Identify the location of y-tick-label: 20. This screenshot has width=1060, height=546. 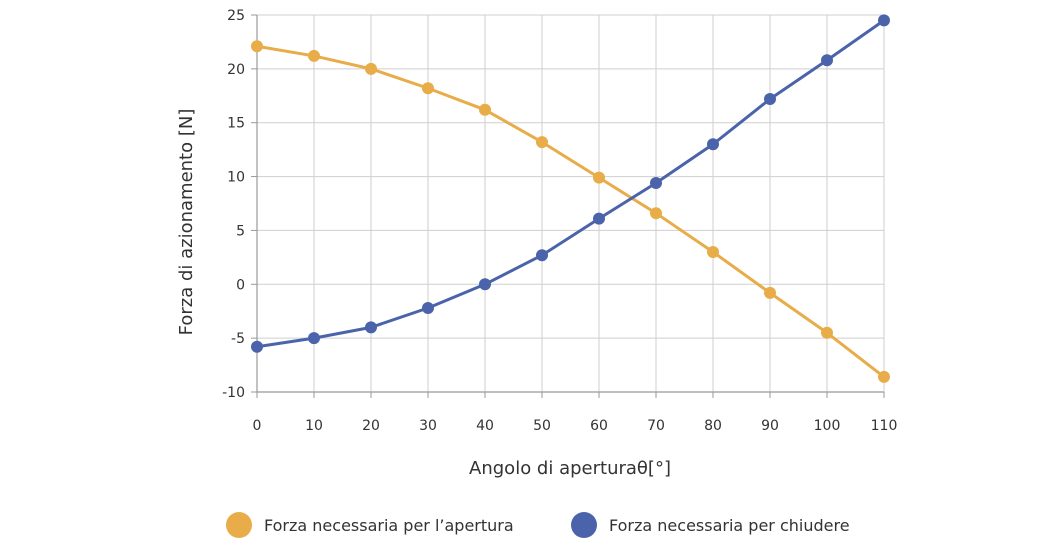
(236, 70).